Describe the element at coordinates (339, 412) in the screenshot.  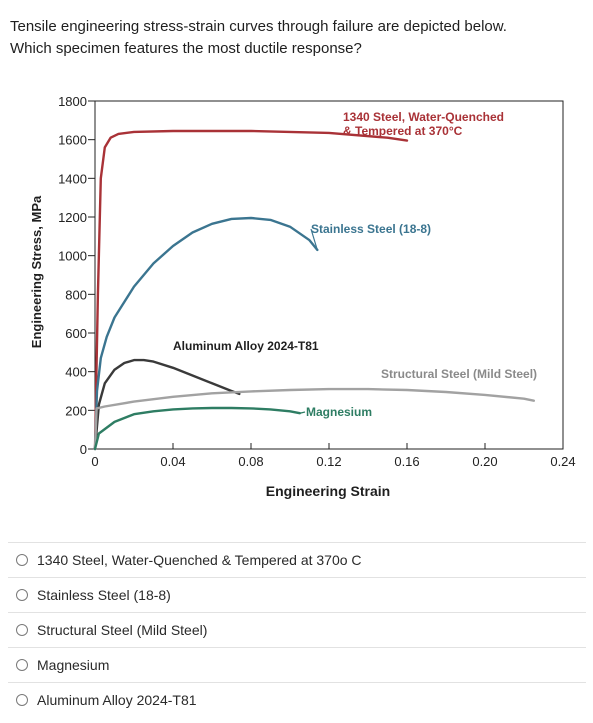
I see `series-label-4: Magnesium` at that location.